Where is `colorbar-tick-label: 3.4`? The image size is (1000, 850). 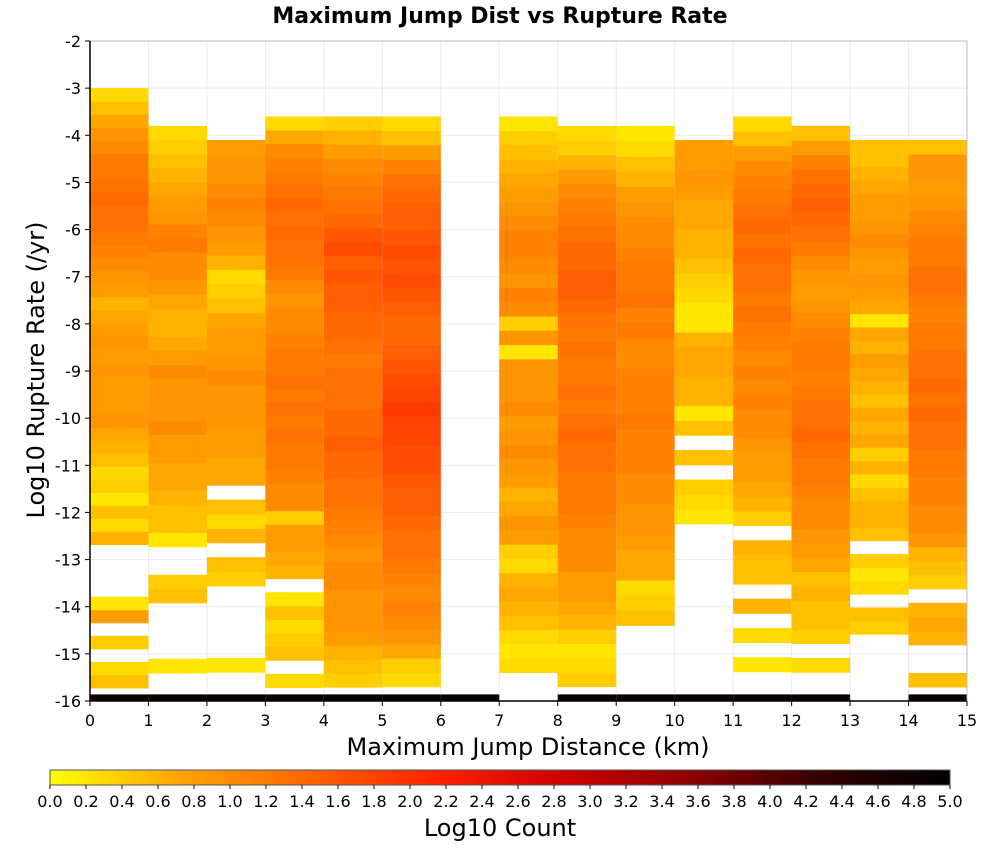
colorbar-tick-label: 3.4 is located at coordinates (661, 801).